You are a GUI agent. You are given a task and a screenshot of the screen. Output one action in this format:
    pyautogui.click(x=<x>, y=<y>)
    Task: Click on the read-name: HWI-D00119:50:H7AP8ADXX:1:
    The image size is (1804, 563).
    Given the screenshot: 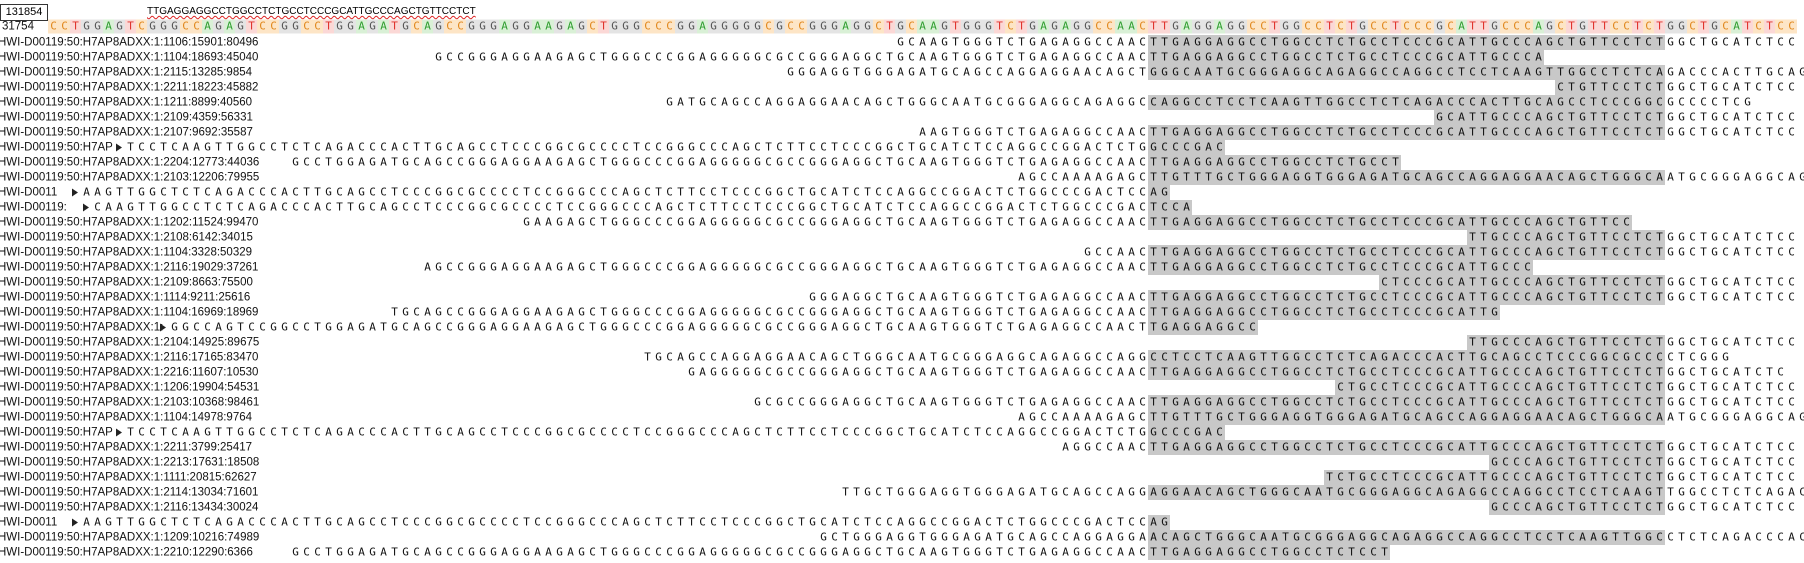 What is the action you would take?
    pyautogui.click(x=81, y=328)
    